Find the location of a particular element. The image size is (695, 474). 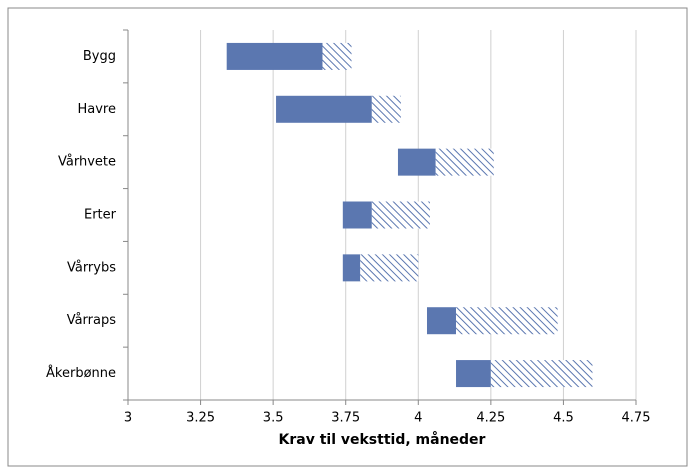

x-tick-label: 4.25 is located at coordinates (490, 418).